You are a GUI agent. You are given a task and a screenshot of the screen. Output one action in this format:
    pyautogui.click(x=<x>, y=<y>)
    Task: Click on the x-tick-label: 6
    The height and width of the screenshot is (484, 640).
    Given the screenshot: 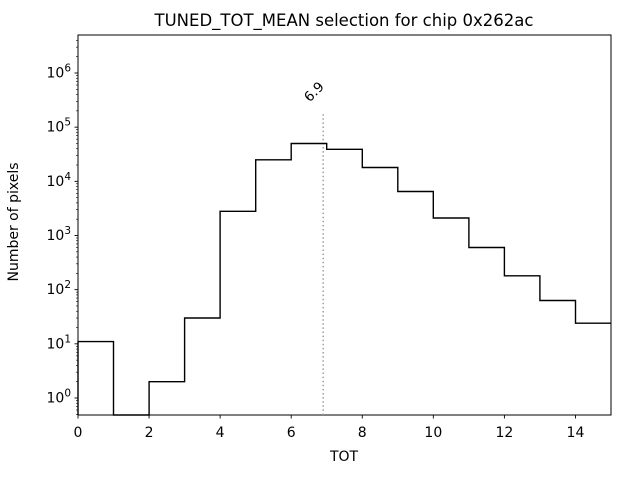 What is the action you would take?
    pyautogui.click(x=291, y=433)
    